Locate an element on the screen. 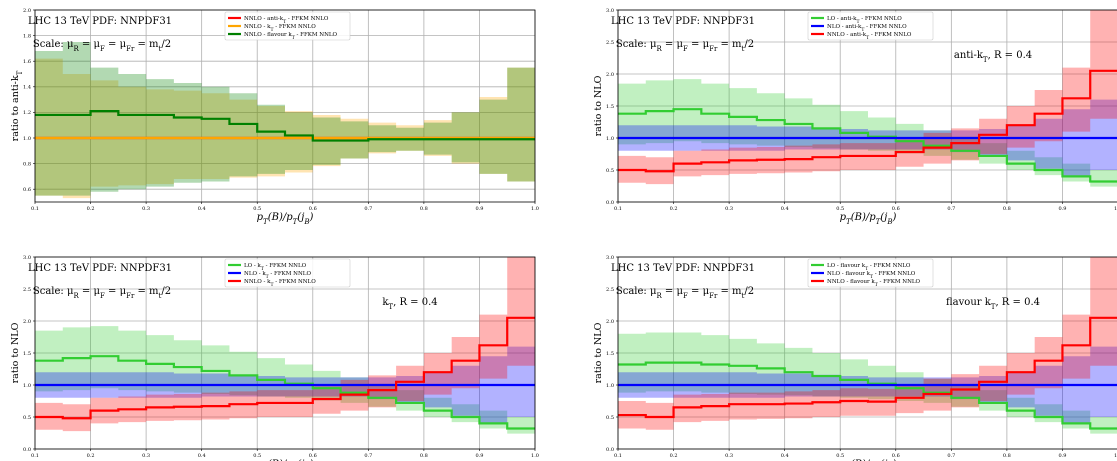 The height and width of the screenshot is (461, 1117). legend-label-0: LO - kT - FFKM NNLO is located at coordinates (275, 267).